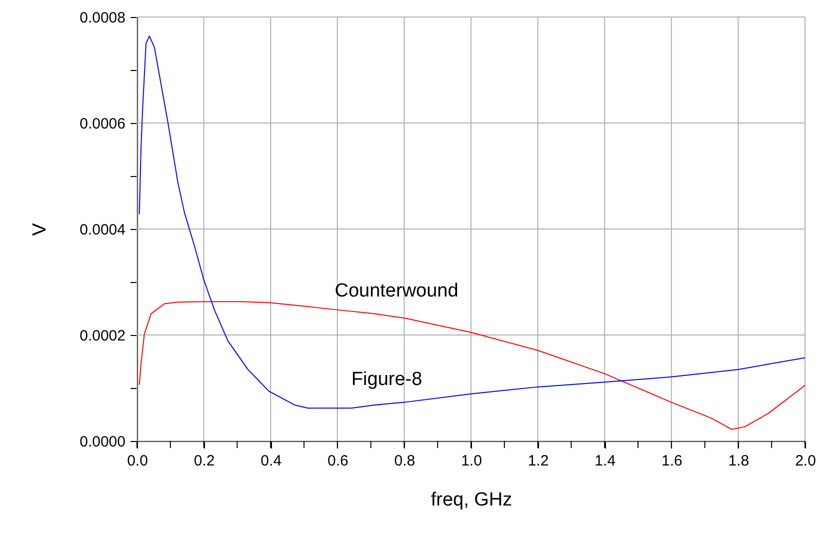 The width and height of the screenshot is (821, 534). What do you see at coordinates (605, 461) in the screenshot?
I see `x-tick-label: 1.4` at bounding box center [605, 461].